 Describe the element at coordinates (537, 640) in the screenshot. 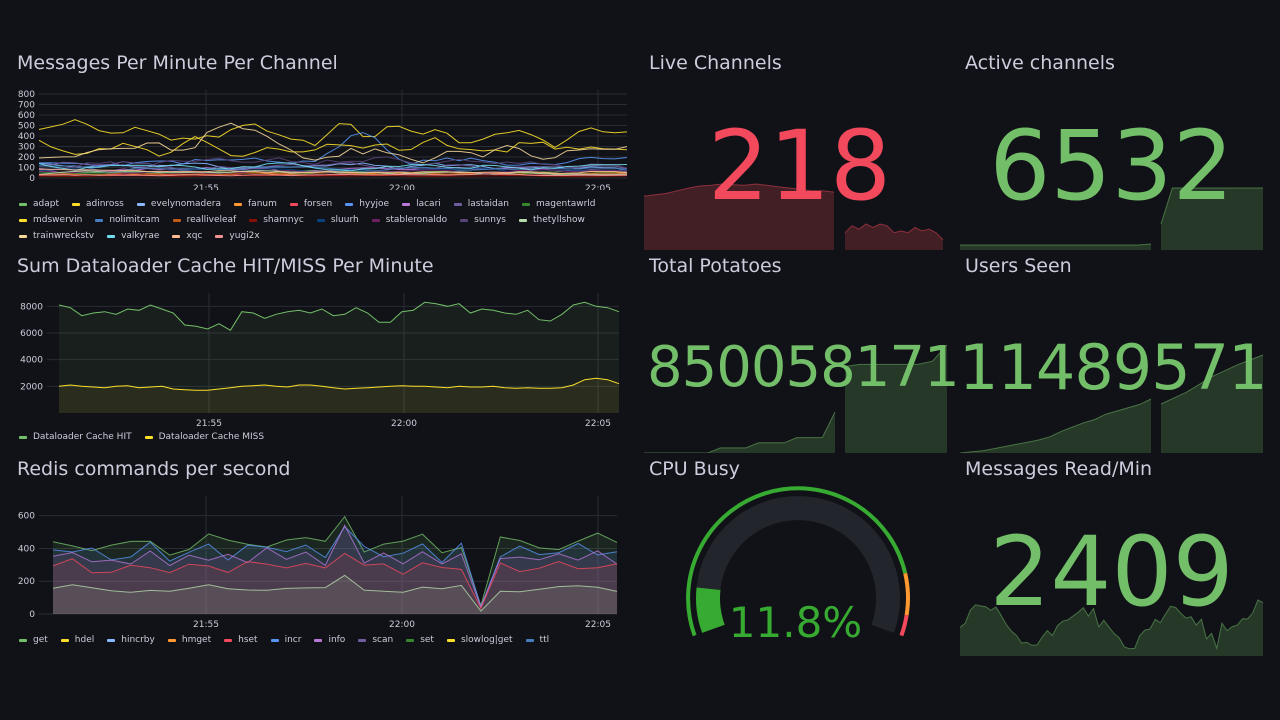

I see `legend-item: ttl` at that location.